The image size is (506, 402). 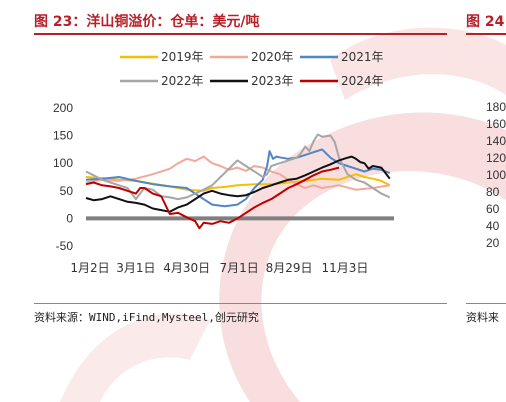 I want to click on next-source-note: 资料来, so click(x=482, y=317).